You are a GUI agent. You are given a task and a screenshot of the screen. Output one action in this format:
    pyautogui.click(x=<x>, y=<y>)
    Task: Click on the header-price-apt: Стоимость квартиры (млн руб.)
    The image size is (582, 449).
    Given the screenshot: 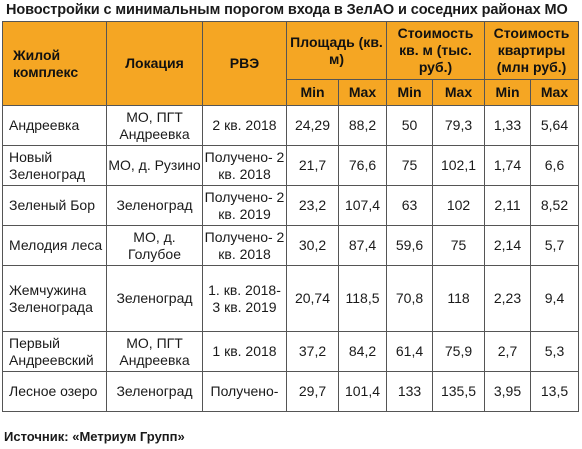 What is the action you would take?
    pyautogui.click(x=531, y=50)
    